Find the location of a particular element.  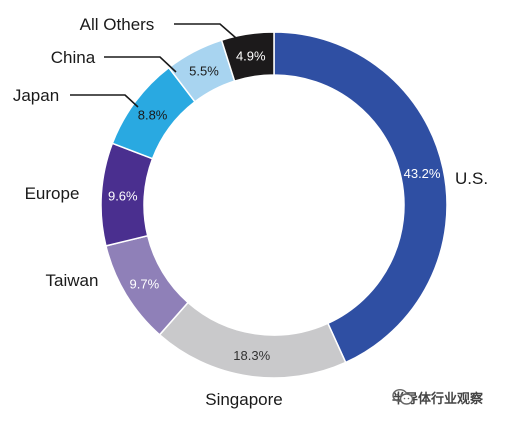

category-label-china: China is located at coordinates (73, 57).